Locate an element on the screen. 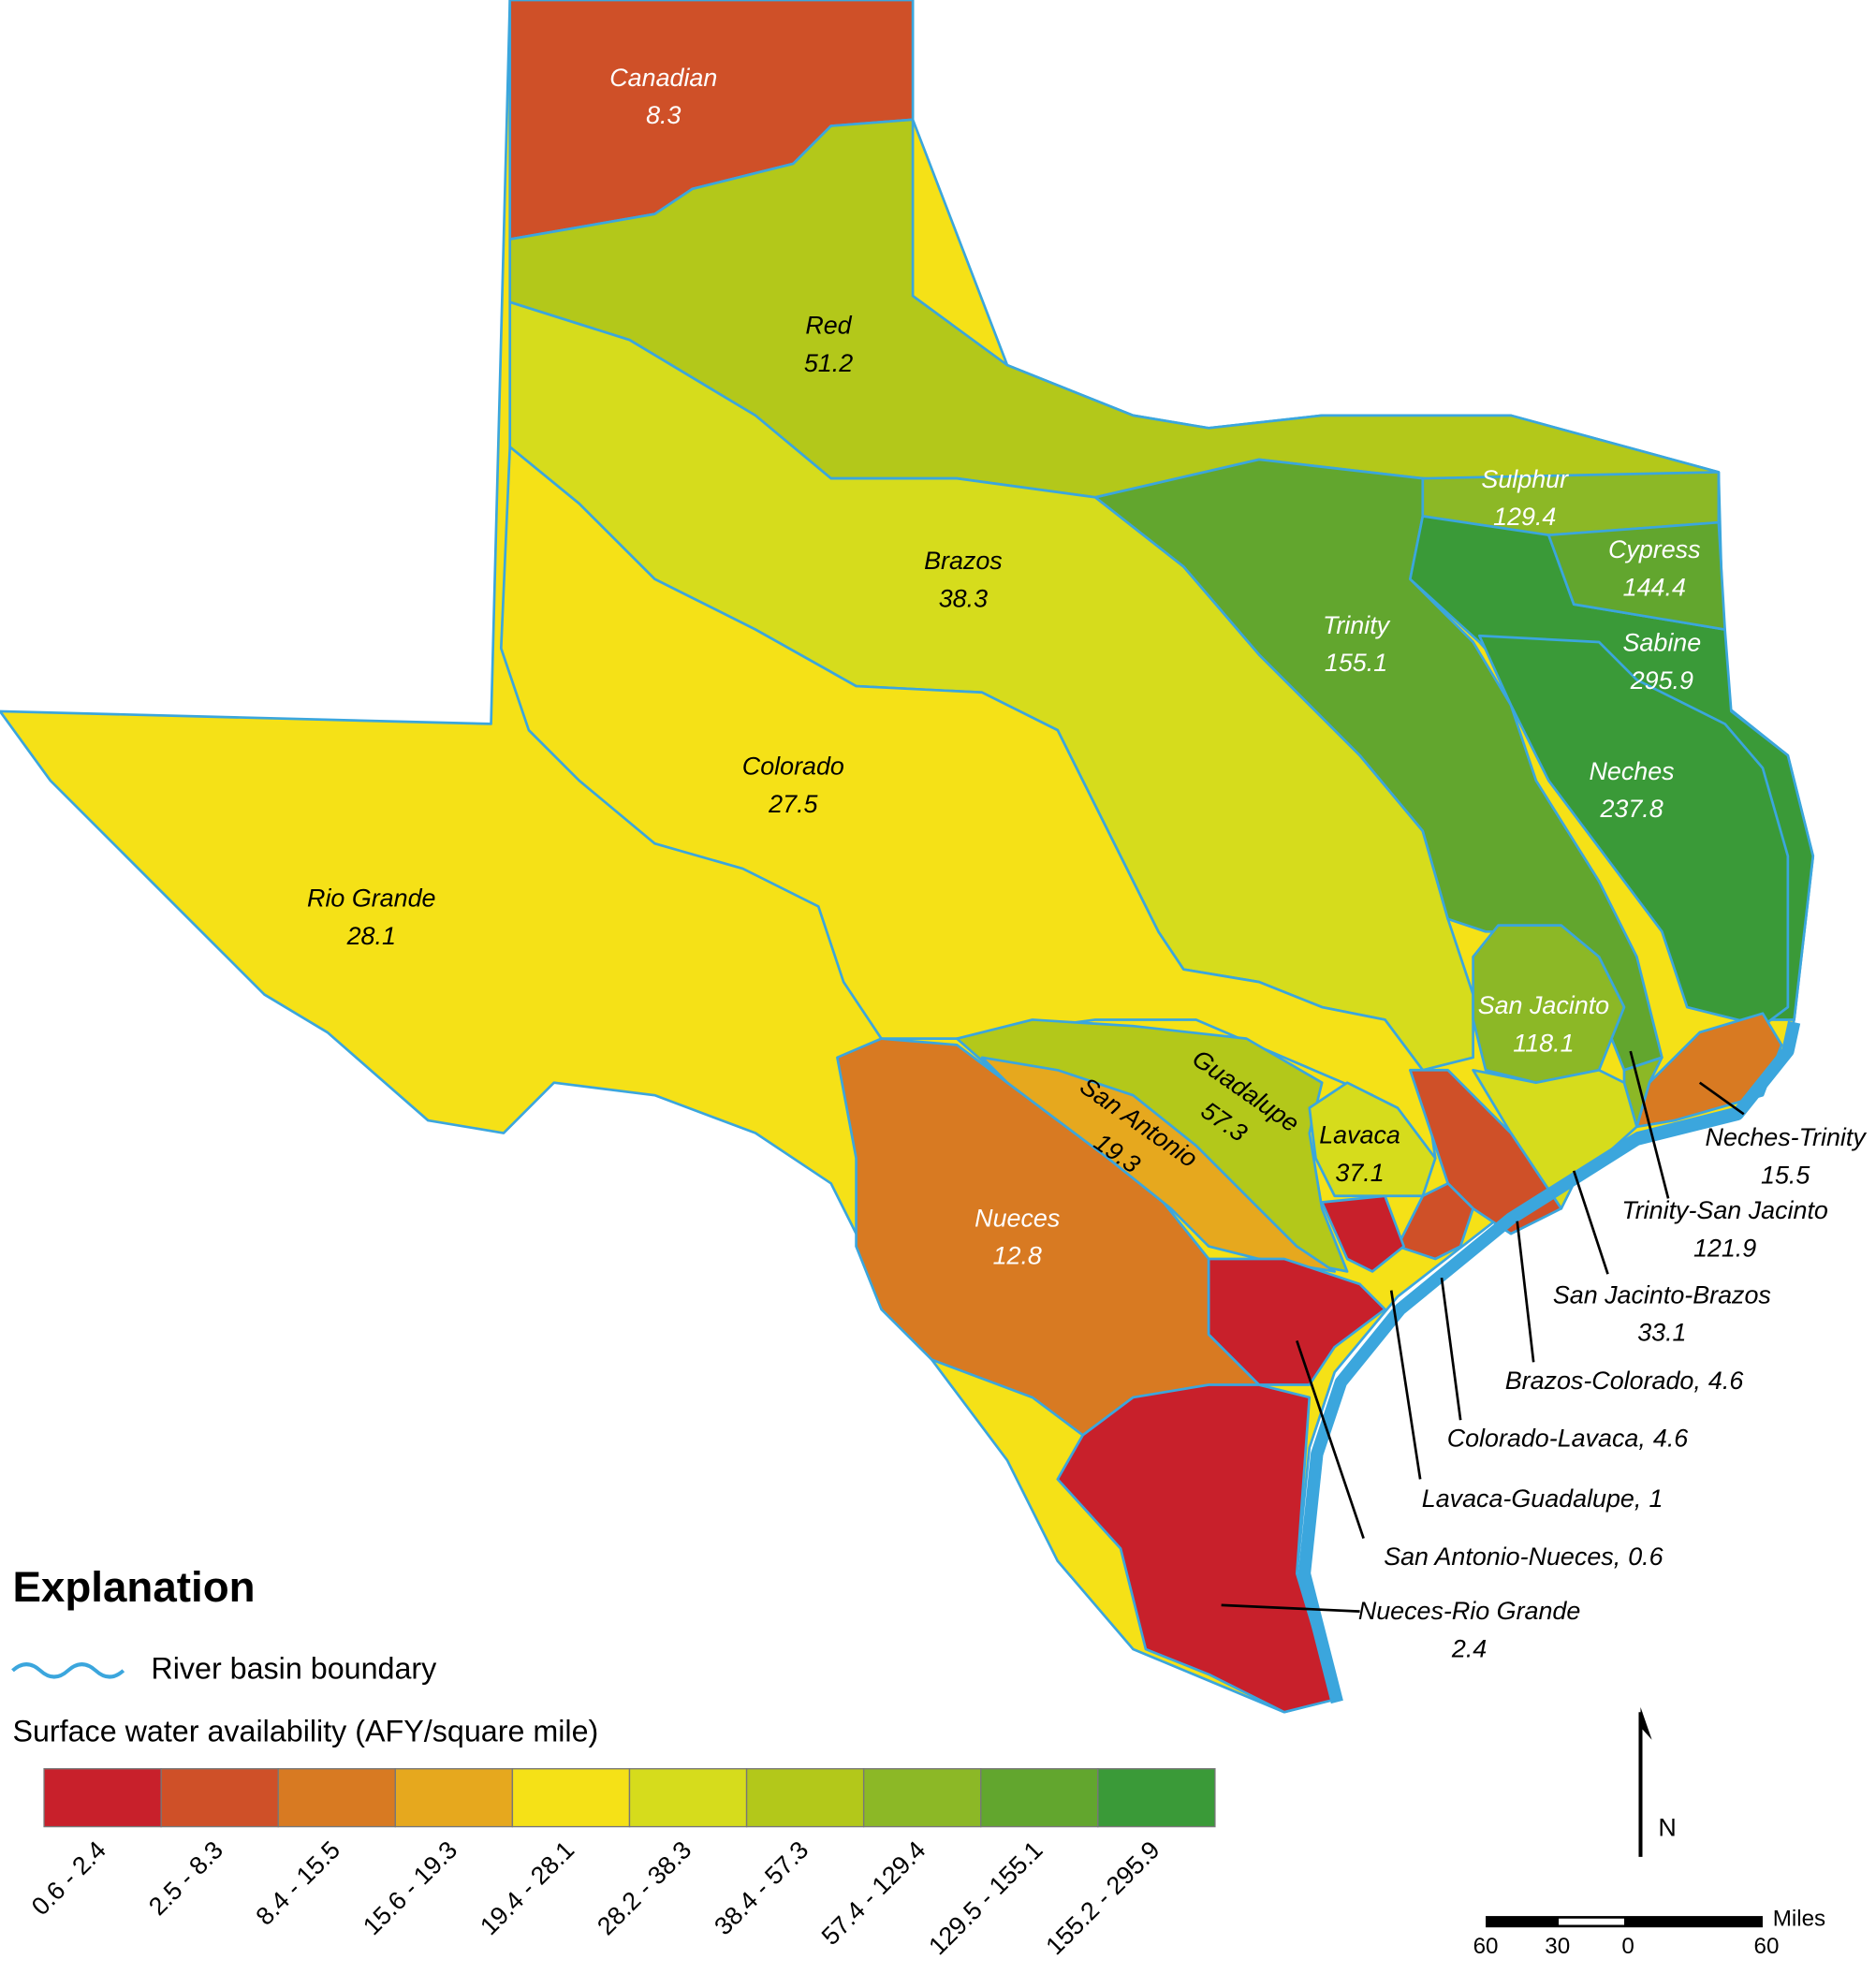 This screenshot has height=1974, width=1876. legend-label: 38.4 - 57.3 is located at coordinates (761, 1888).